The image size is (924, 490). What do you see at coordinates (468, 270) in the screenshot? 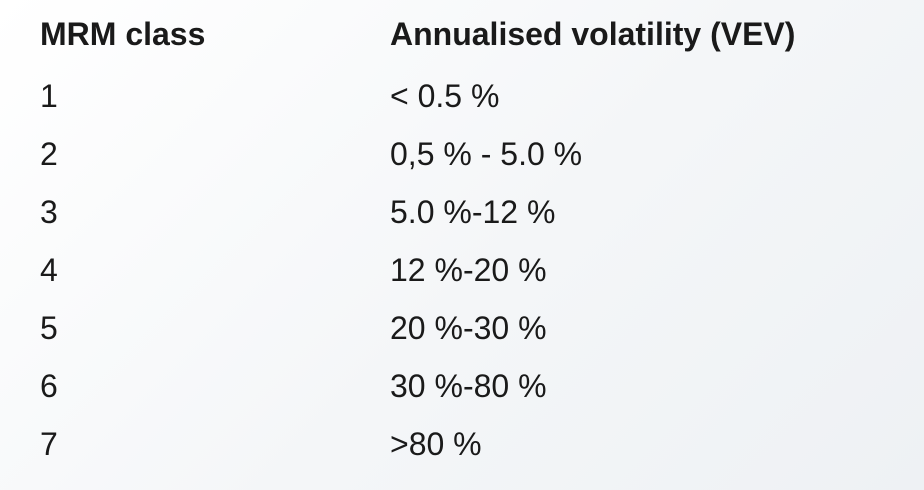
I see `volatility-cell: 12 %-20 %` at bounding box center [468, 270].